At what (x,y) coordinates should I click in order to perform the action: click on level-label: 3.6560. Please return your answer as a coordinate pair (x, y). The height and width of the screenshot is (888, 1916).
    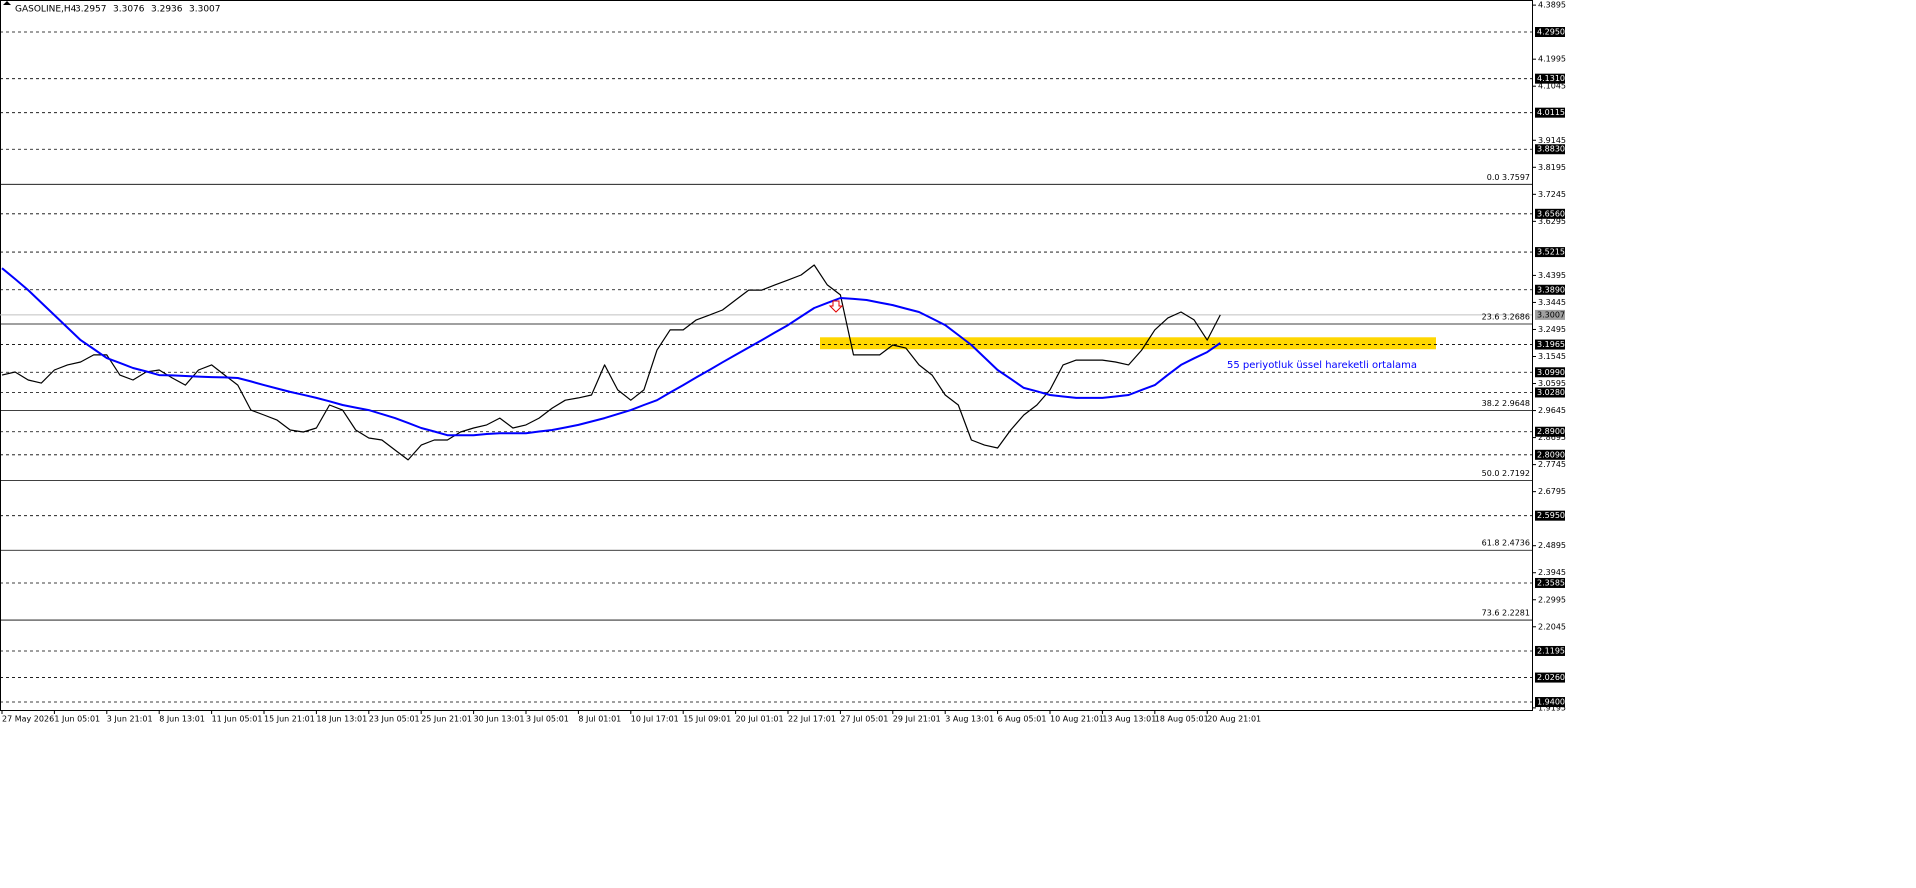
    Looking at the image, I should click on (1551, 213).